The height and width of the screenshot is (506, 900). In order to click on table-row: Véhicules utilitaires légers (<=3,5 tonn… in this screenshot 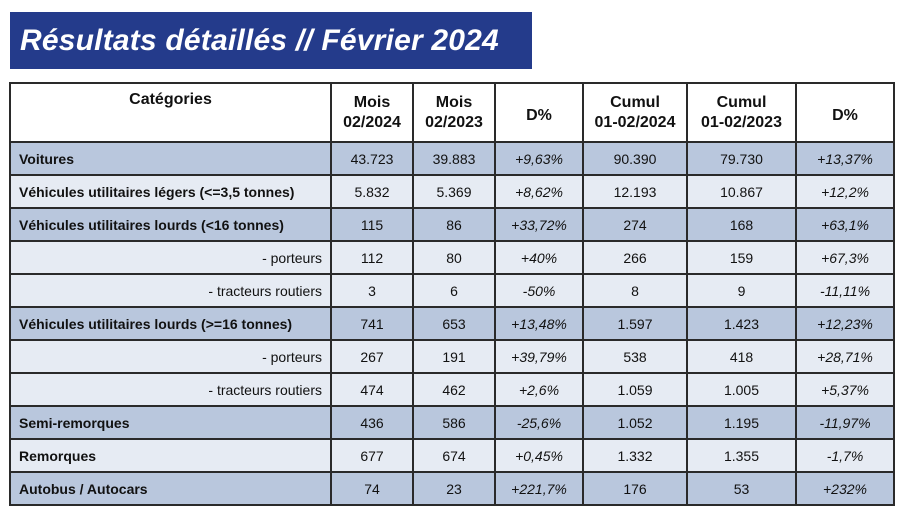, I will do `click(452, 191)`.